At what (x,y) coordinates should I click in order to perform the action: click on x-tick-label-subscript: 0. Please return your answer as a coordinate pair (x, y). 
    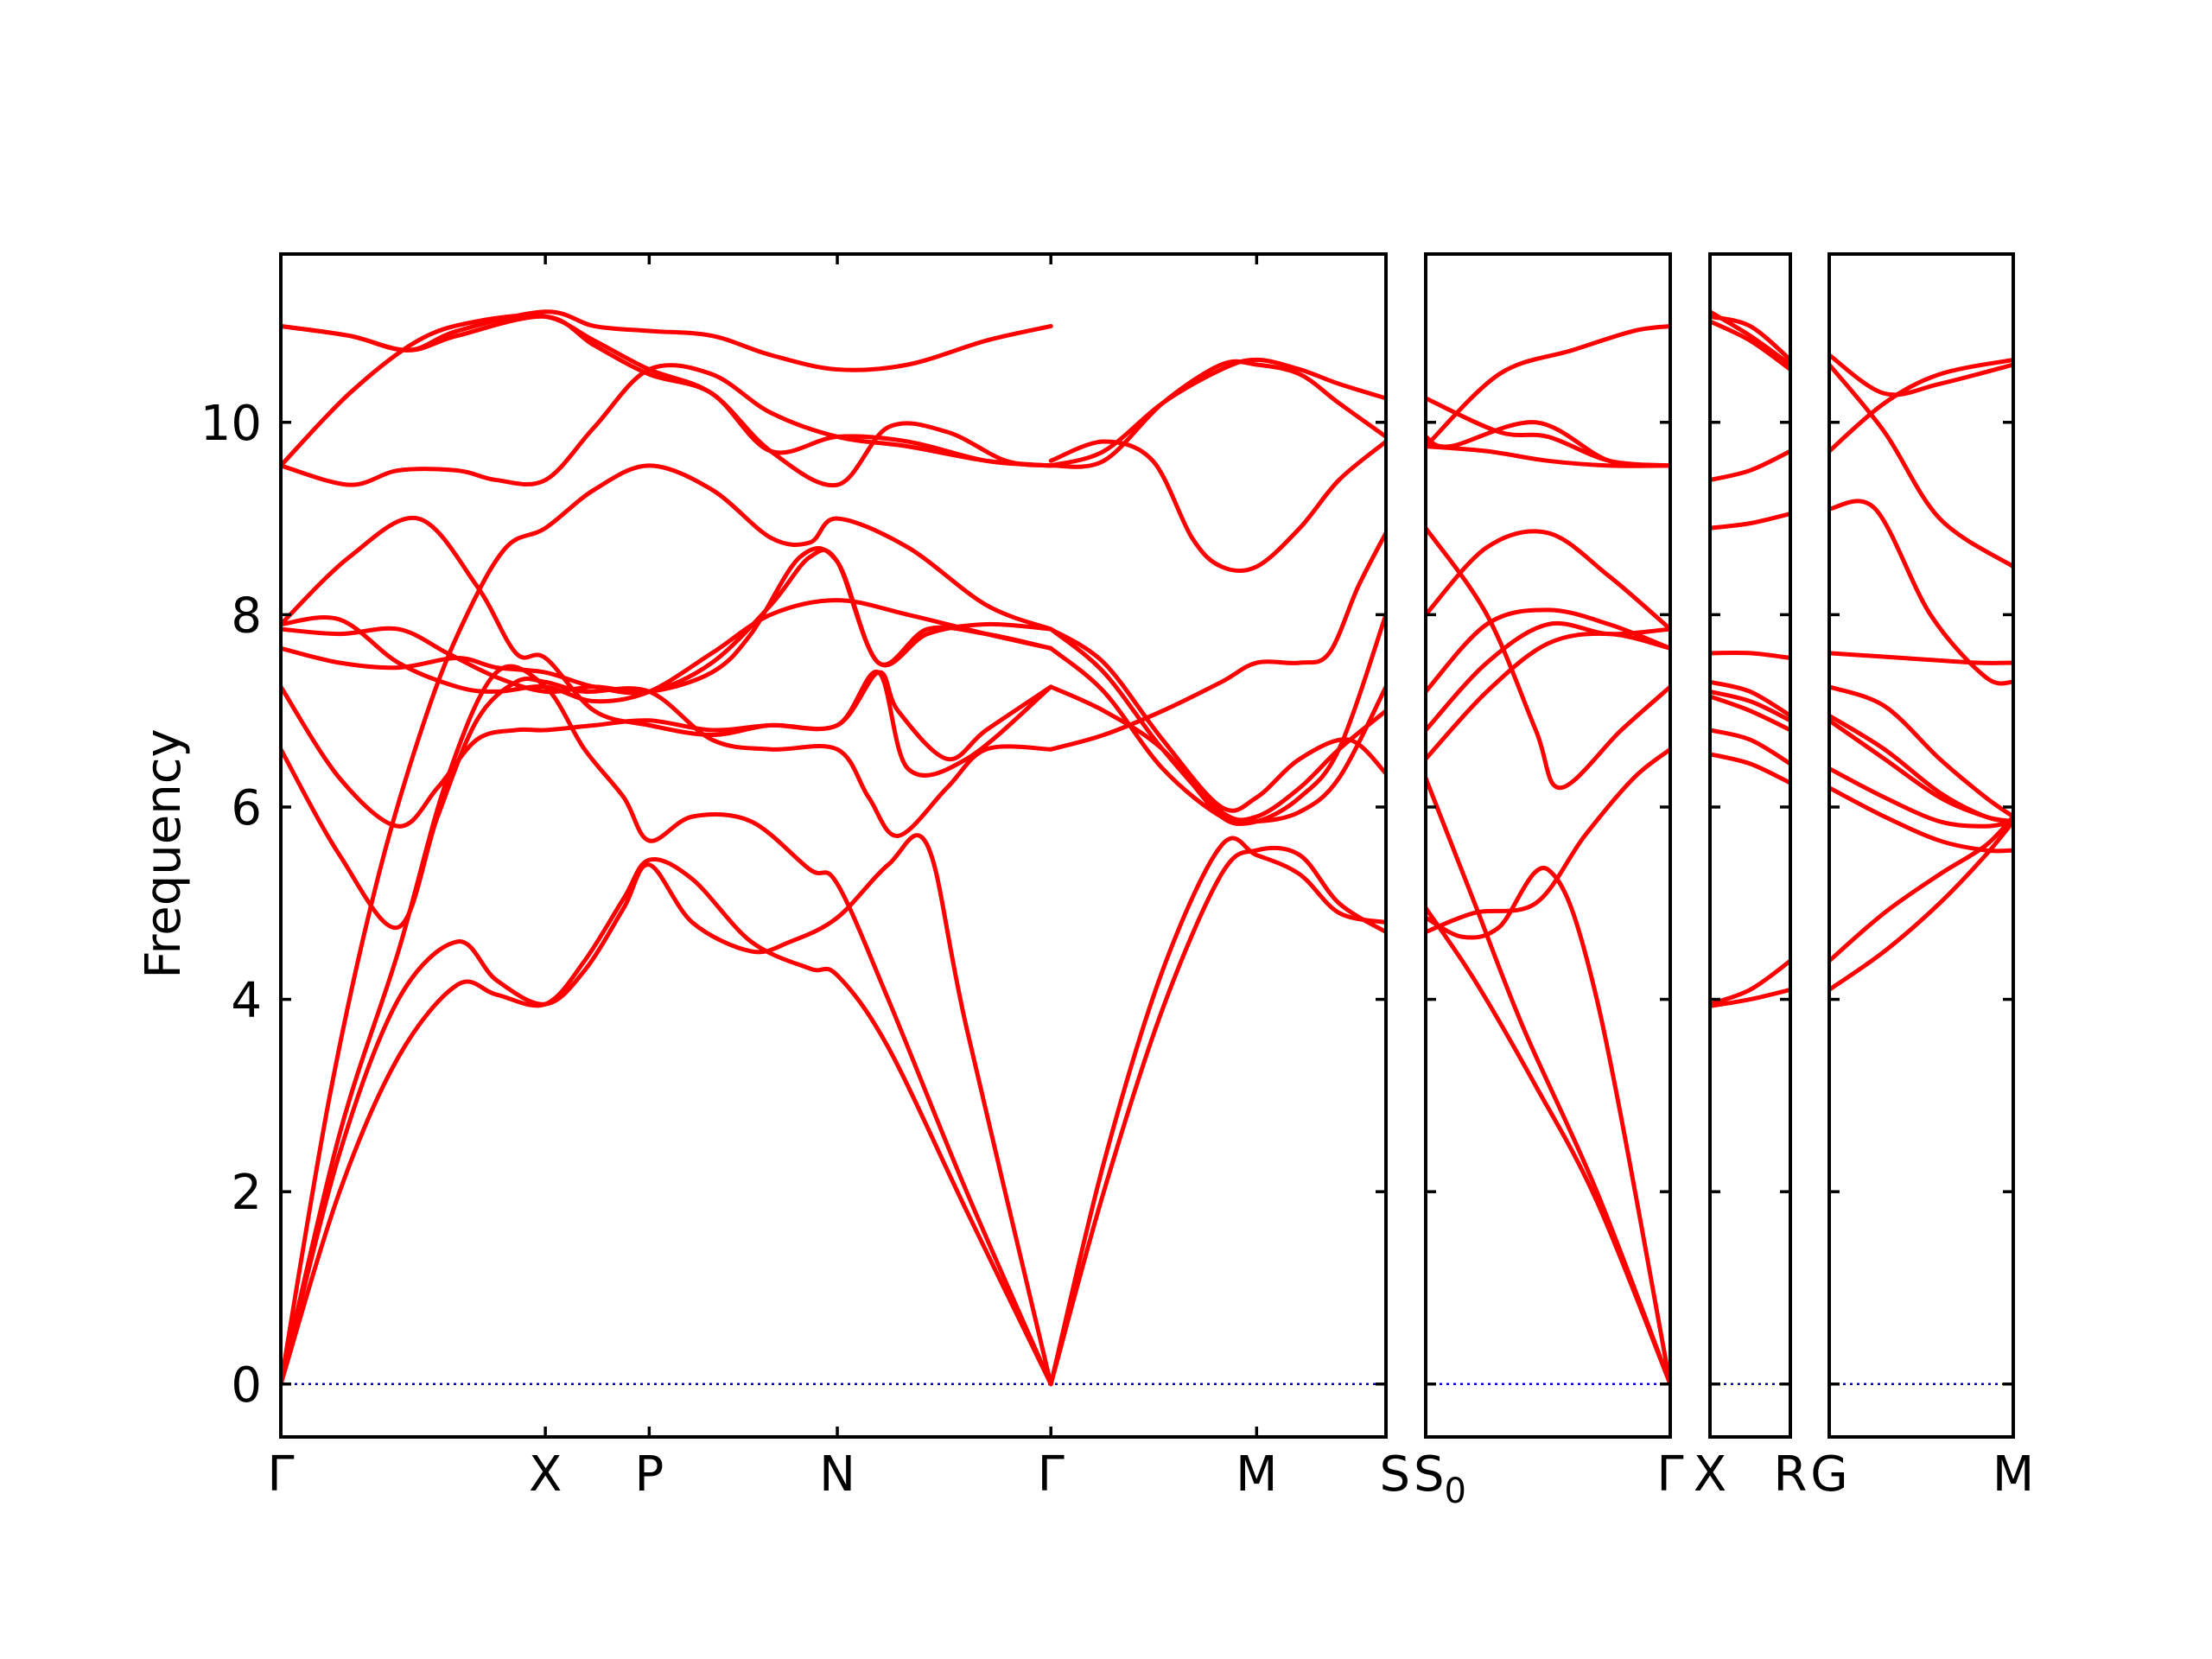
    Looking at the image, I should click on (1455, 1491).